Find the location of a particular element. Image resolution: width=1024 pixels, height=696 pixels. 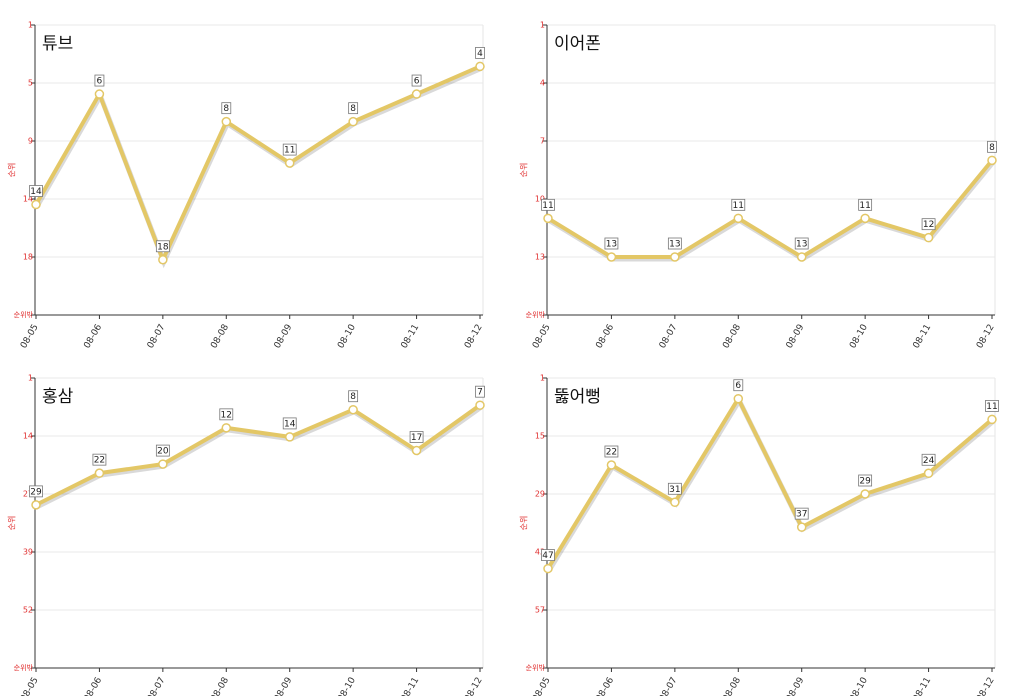

y-tick-label: 18 is located at coordinates (28, 257).